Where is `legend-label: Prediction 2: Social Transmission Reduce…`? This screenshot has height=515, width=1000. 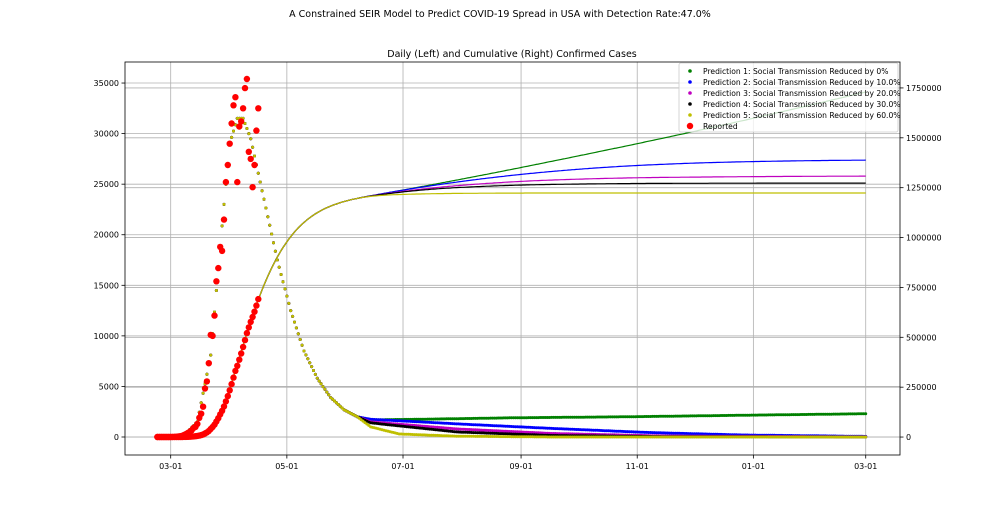 legend-label: Prediction 2: Social Transmission Reduce… is located at coordinates (802, 82).